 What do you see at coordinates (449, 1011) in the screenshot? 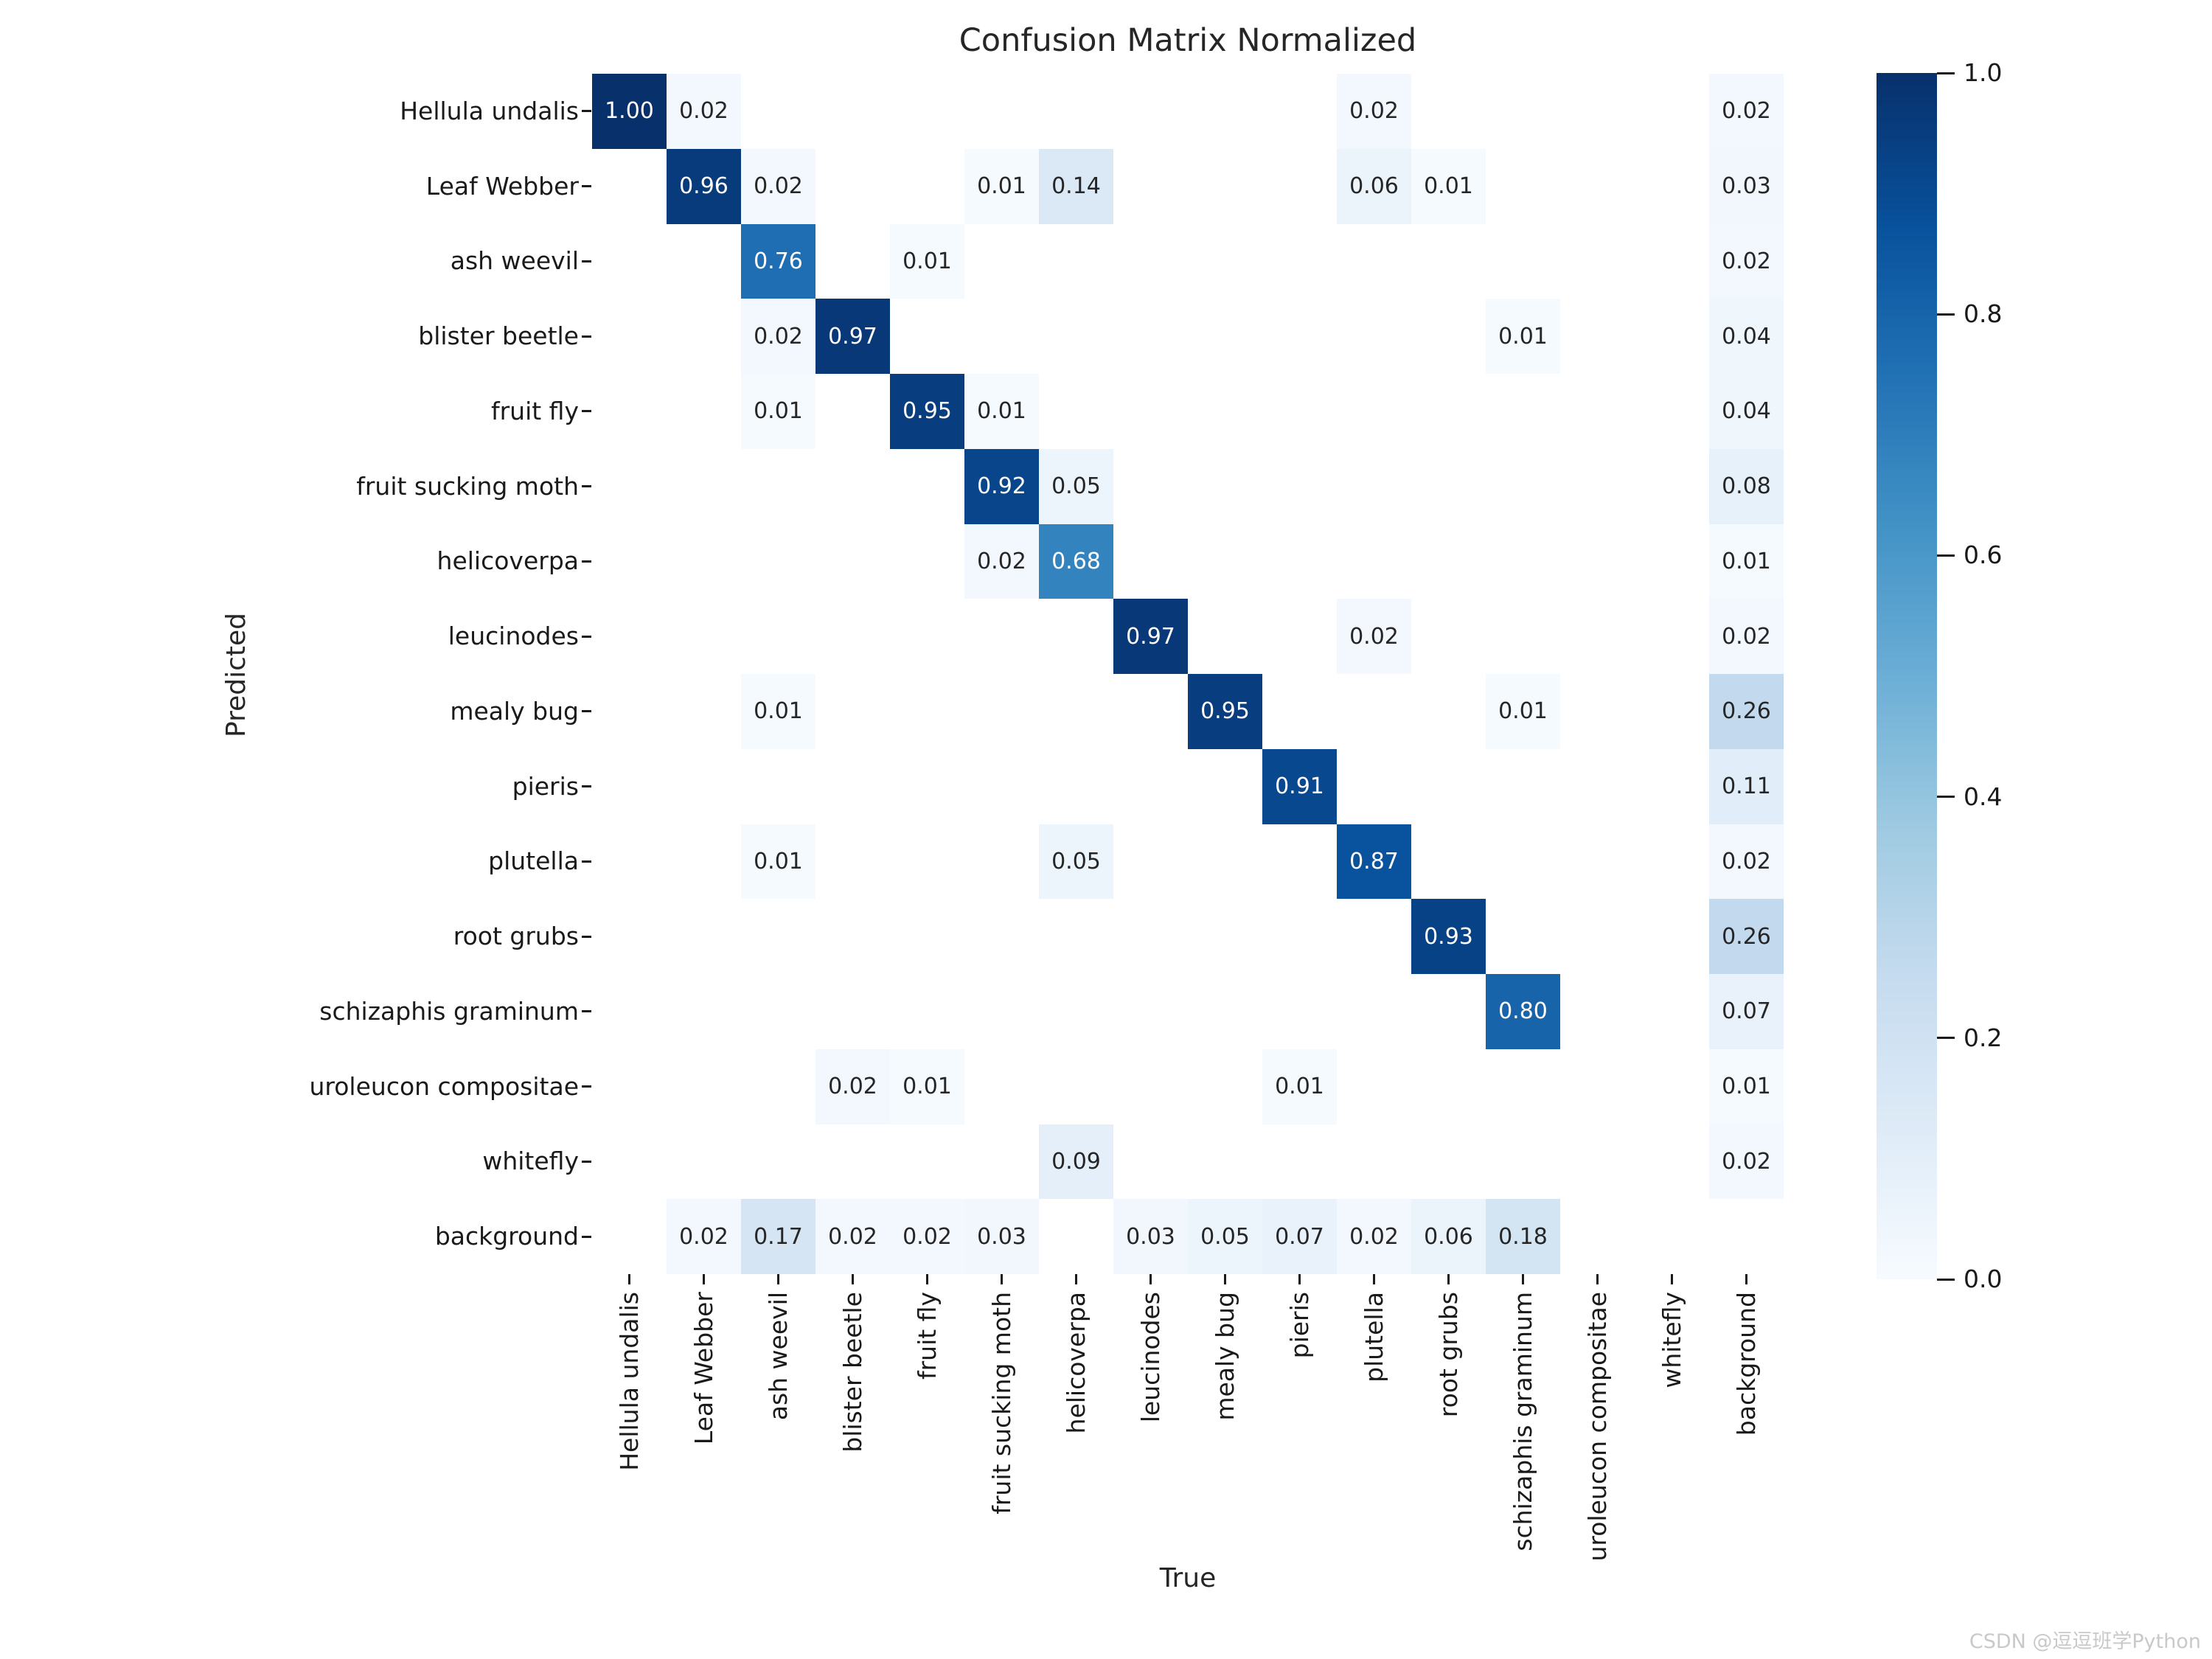
I see `y-tick-label: schizaphis graminum` at bounding box center [449, 1011].